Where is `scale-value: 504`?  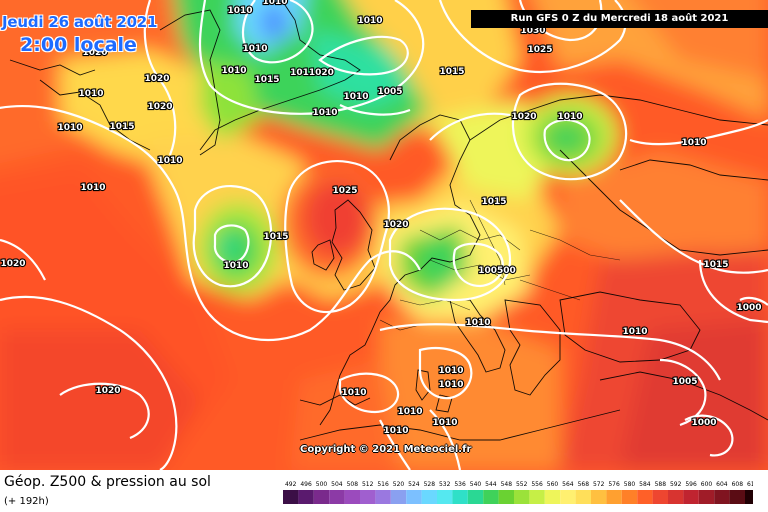
scale-value: 504 is located at coordinates (337, 484).